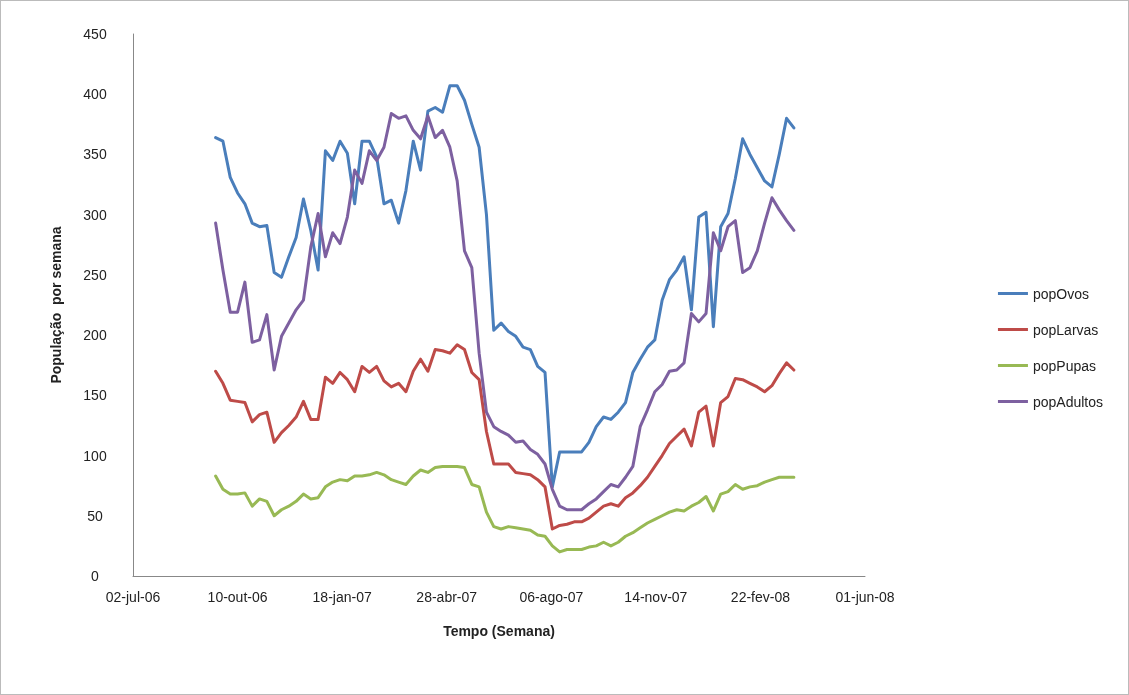  What do you see at coordinates (1060, 293) in the screenshot?
I see `legend-label: popOvos` at bounding box center [1060, 293].